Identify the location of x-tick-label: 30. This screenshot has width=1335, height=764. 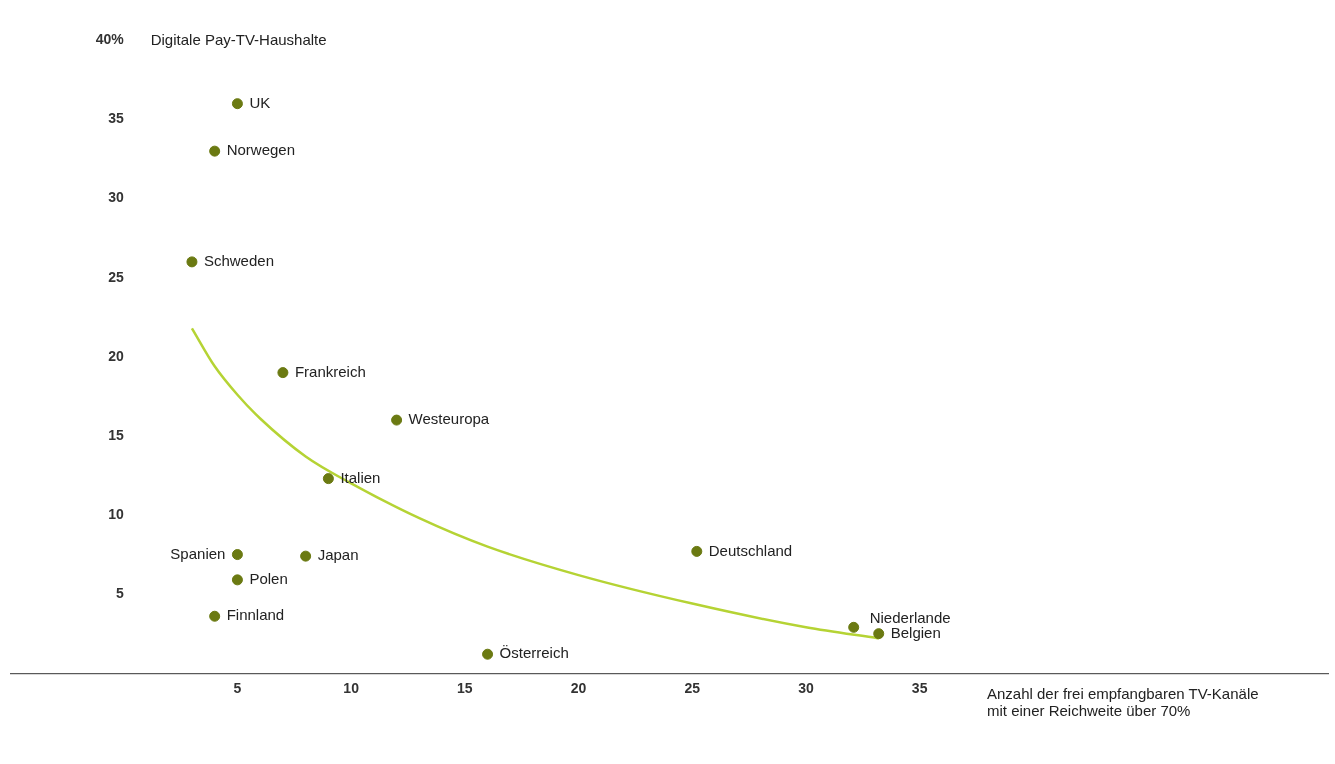
(806, 688).